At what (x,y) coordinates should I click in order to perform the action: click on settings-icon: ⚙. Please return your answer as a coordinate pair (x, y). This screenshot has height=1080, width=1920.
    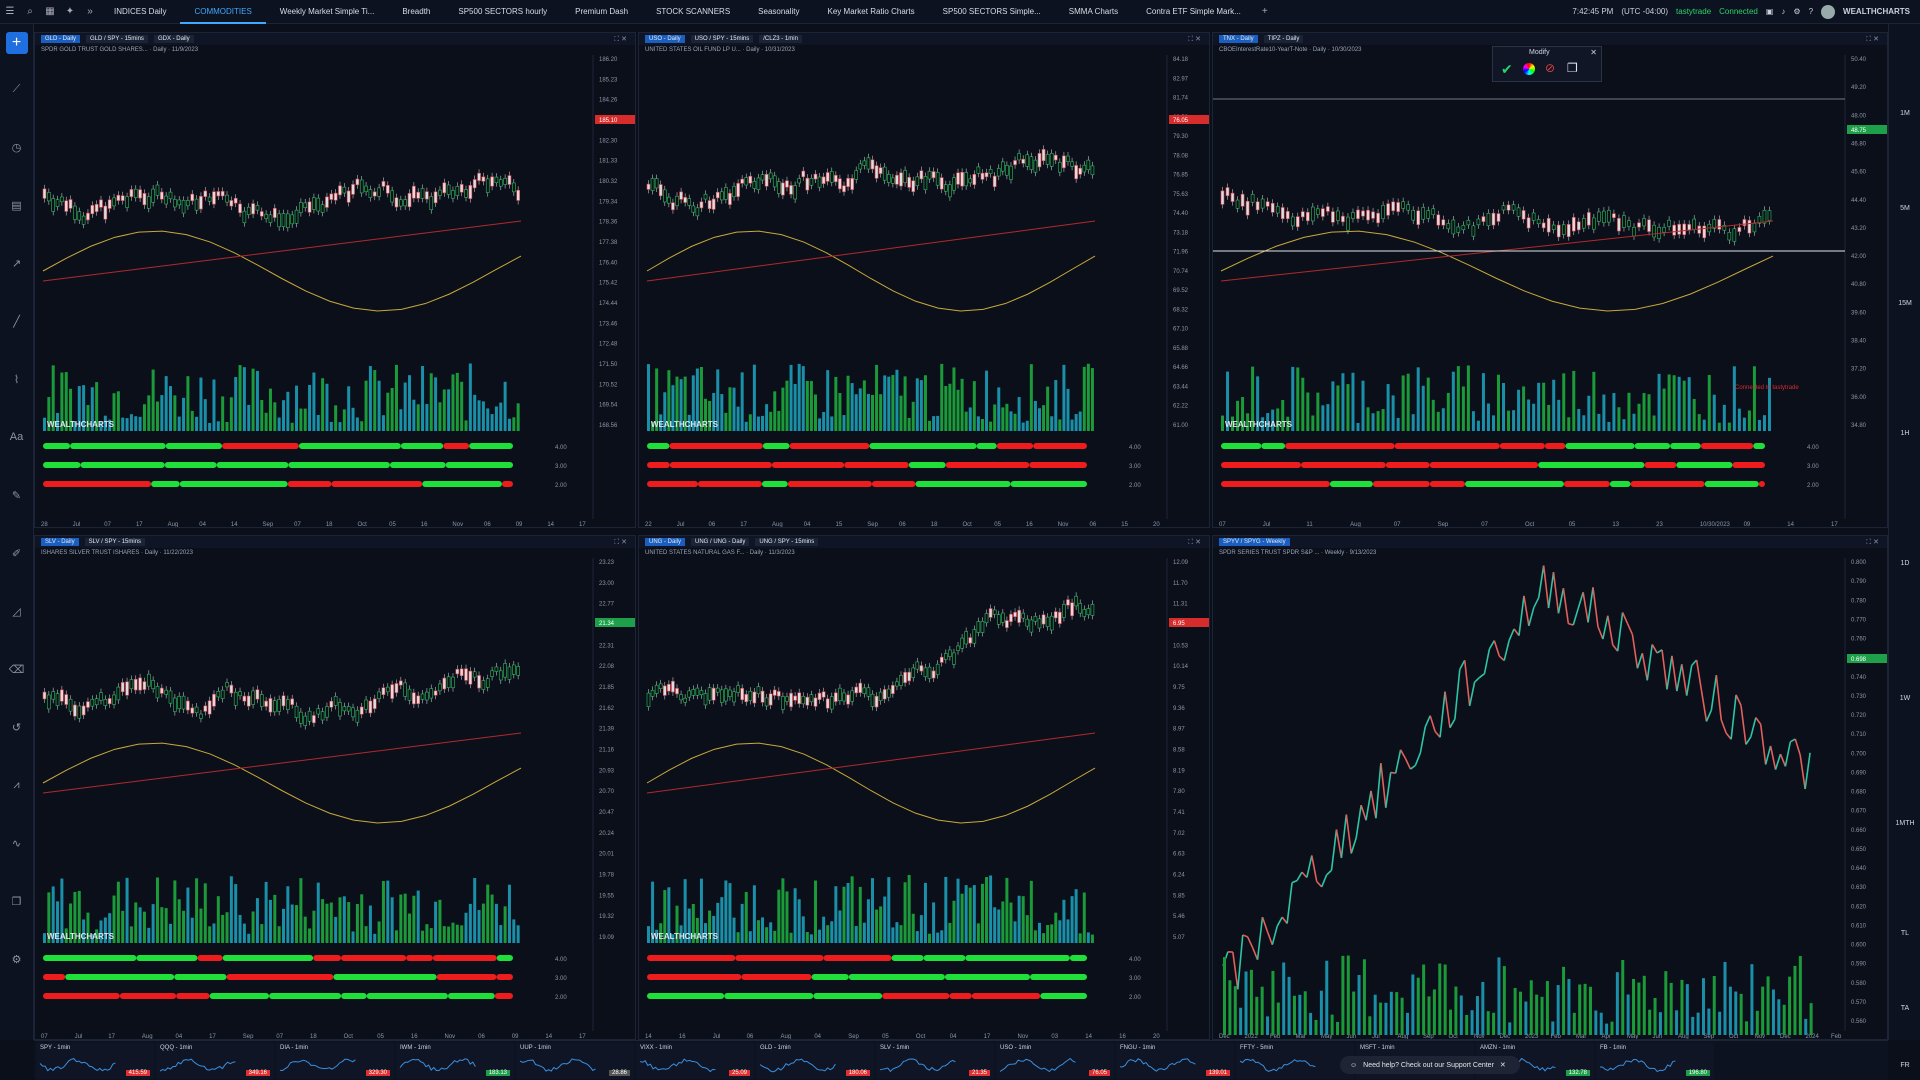
    Looking at the image, I should click on (16, 959).